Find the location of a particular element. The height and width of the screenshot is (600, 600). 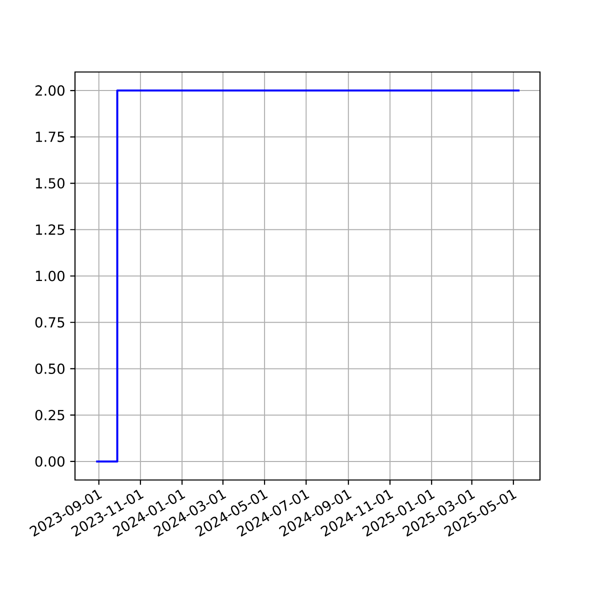

y-tick-label: 1.00 is located at coordinates (50, 276).